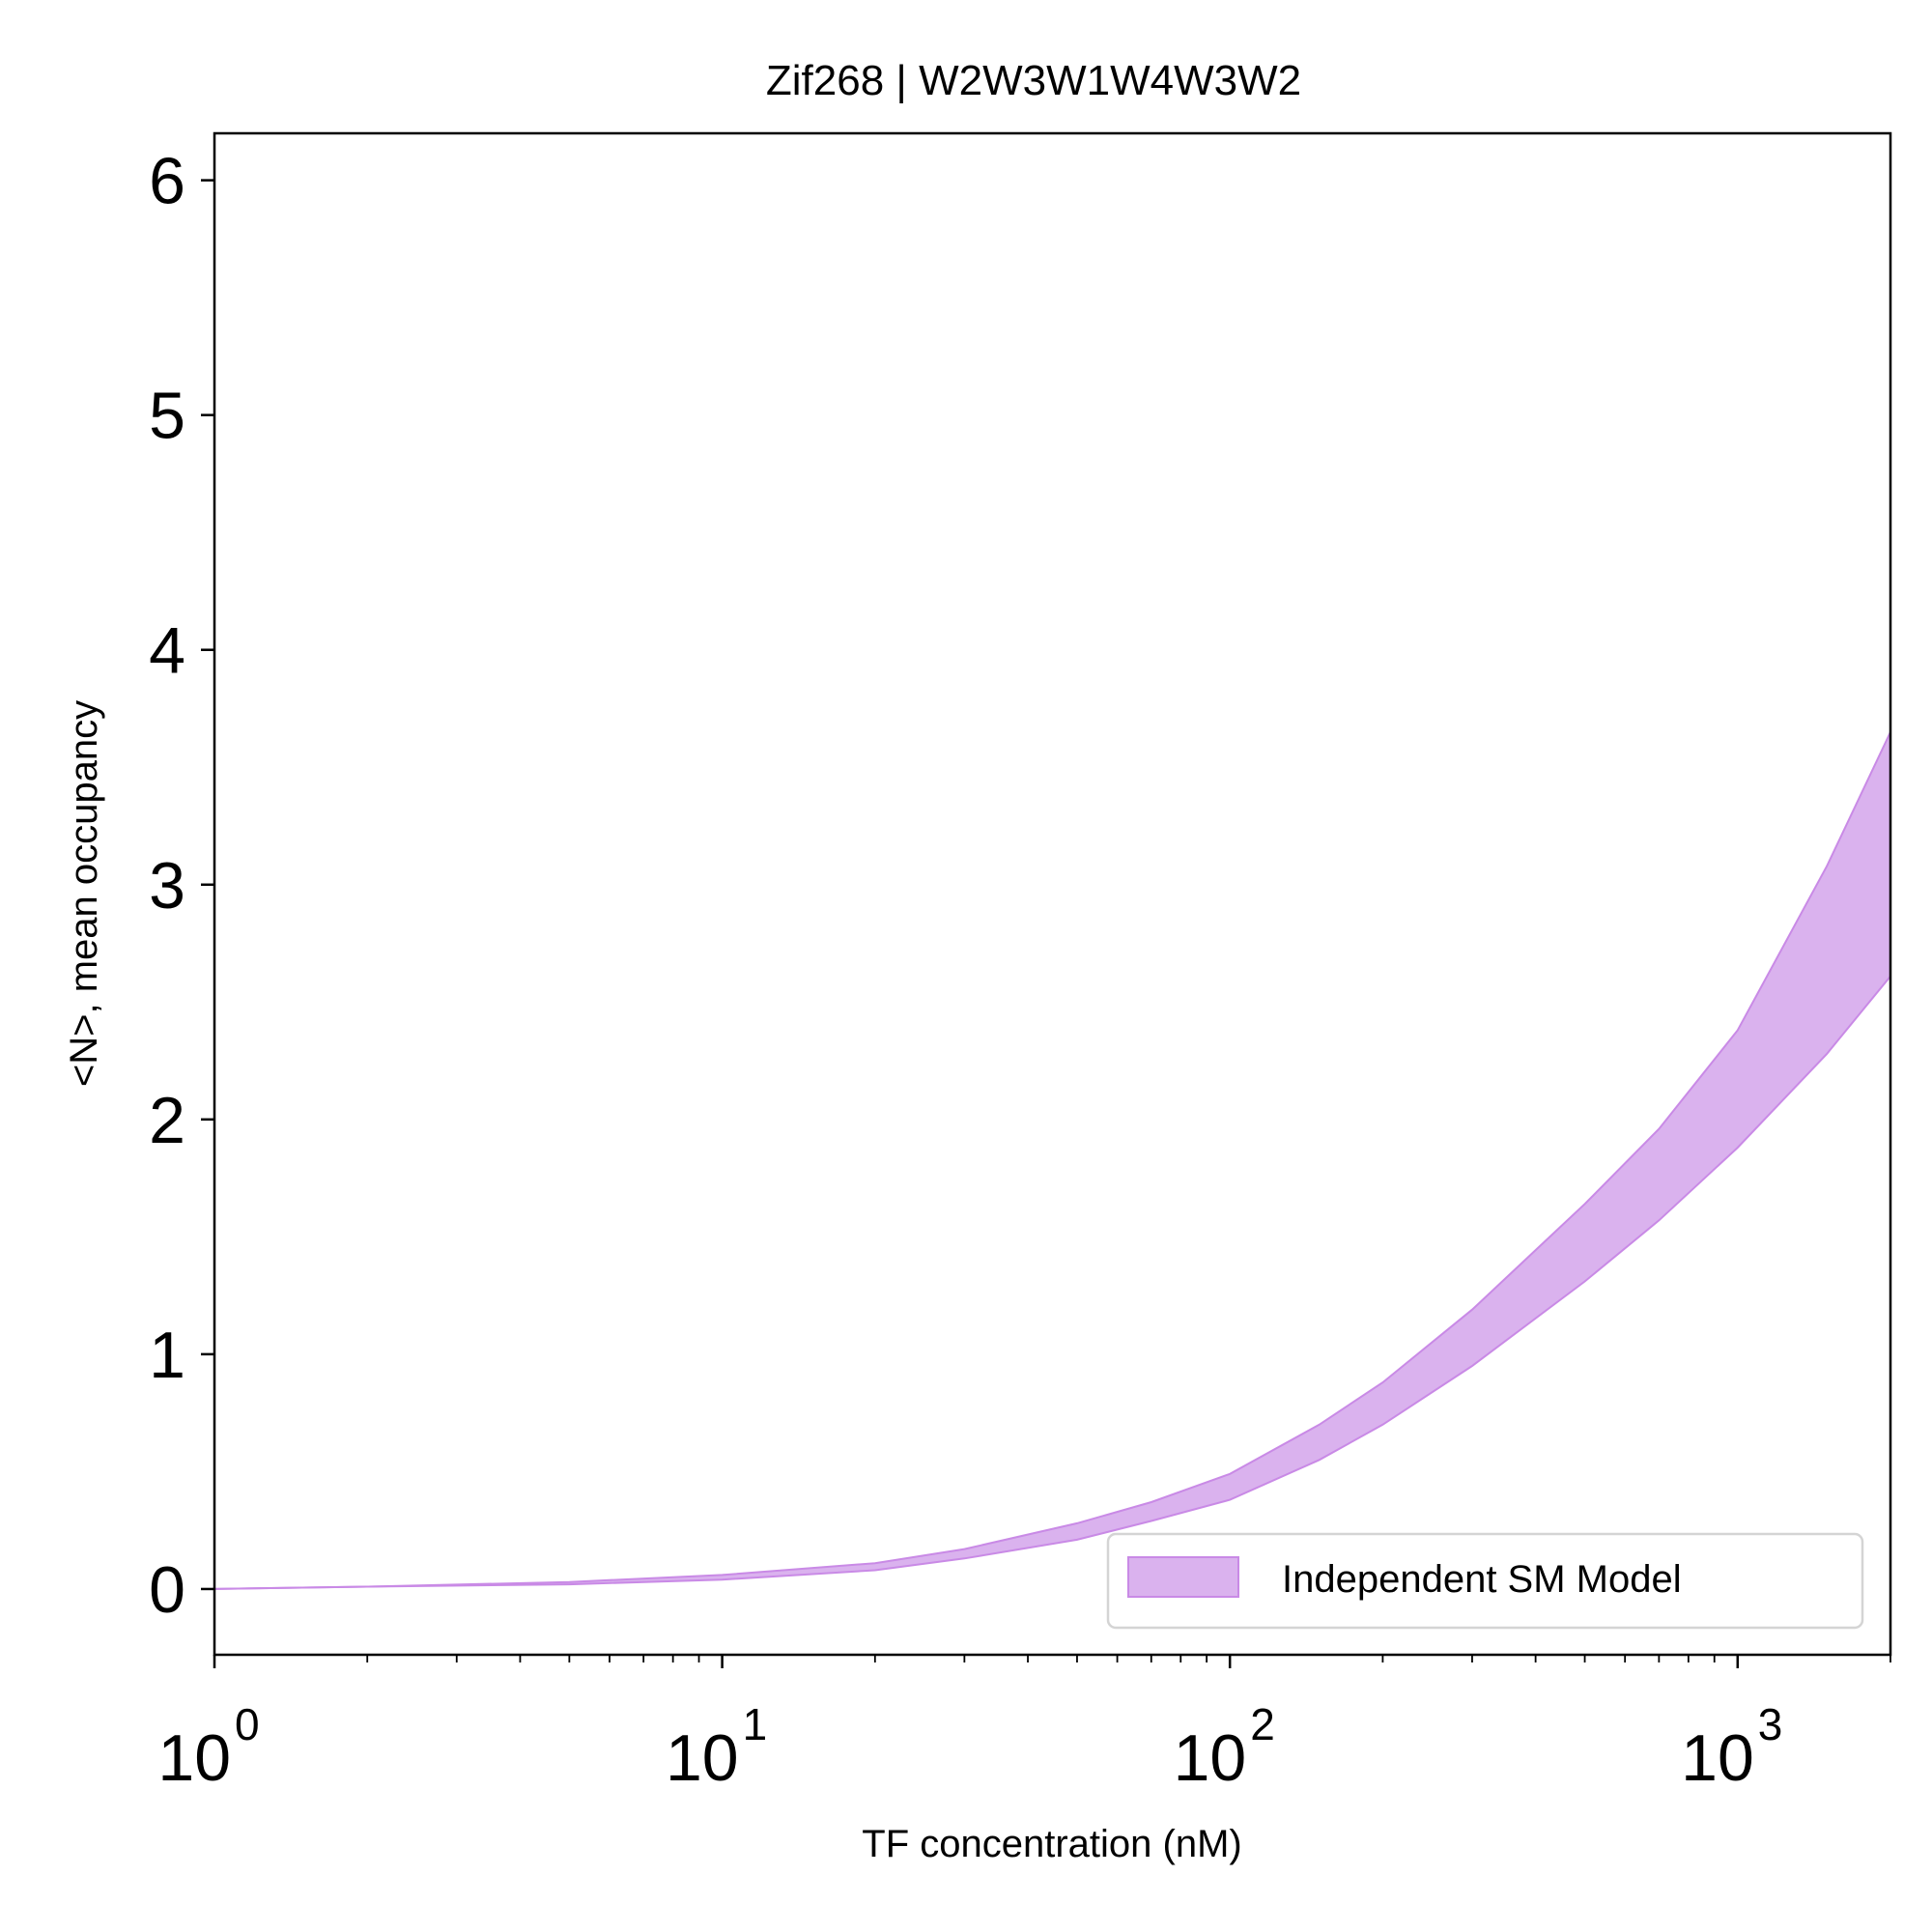 The height and width of the screenshot is (1932, 1932). Describe the element at coordinates (1033, 80) in the screenshot. I see `chart-title: Zif268 | W2W3W1W4W3W2` at that location.